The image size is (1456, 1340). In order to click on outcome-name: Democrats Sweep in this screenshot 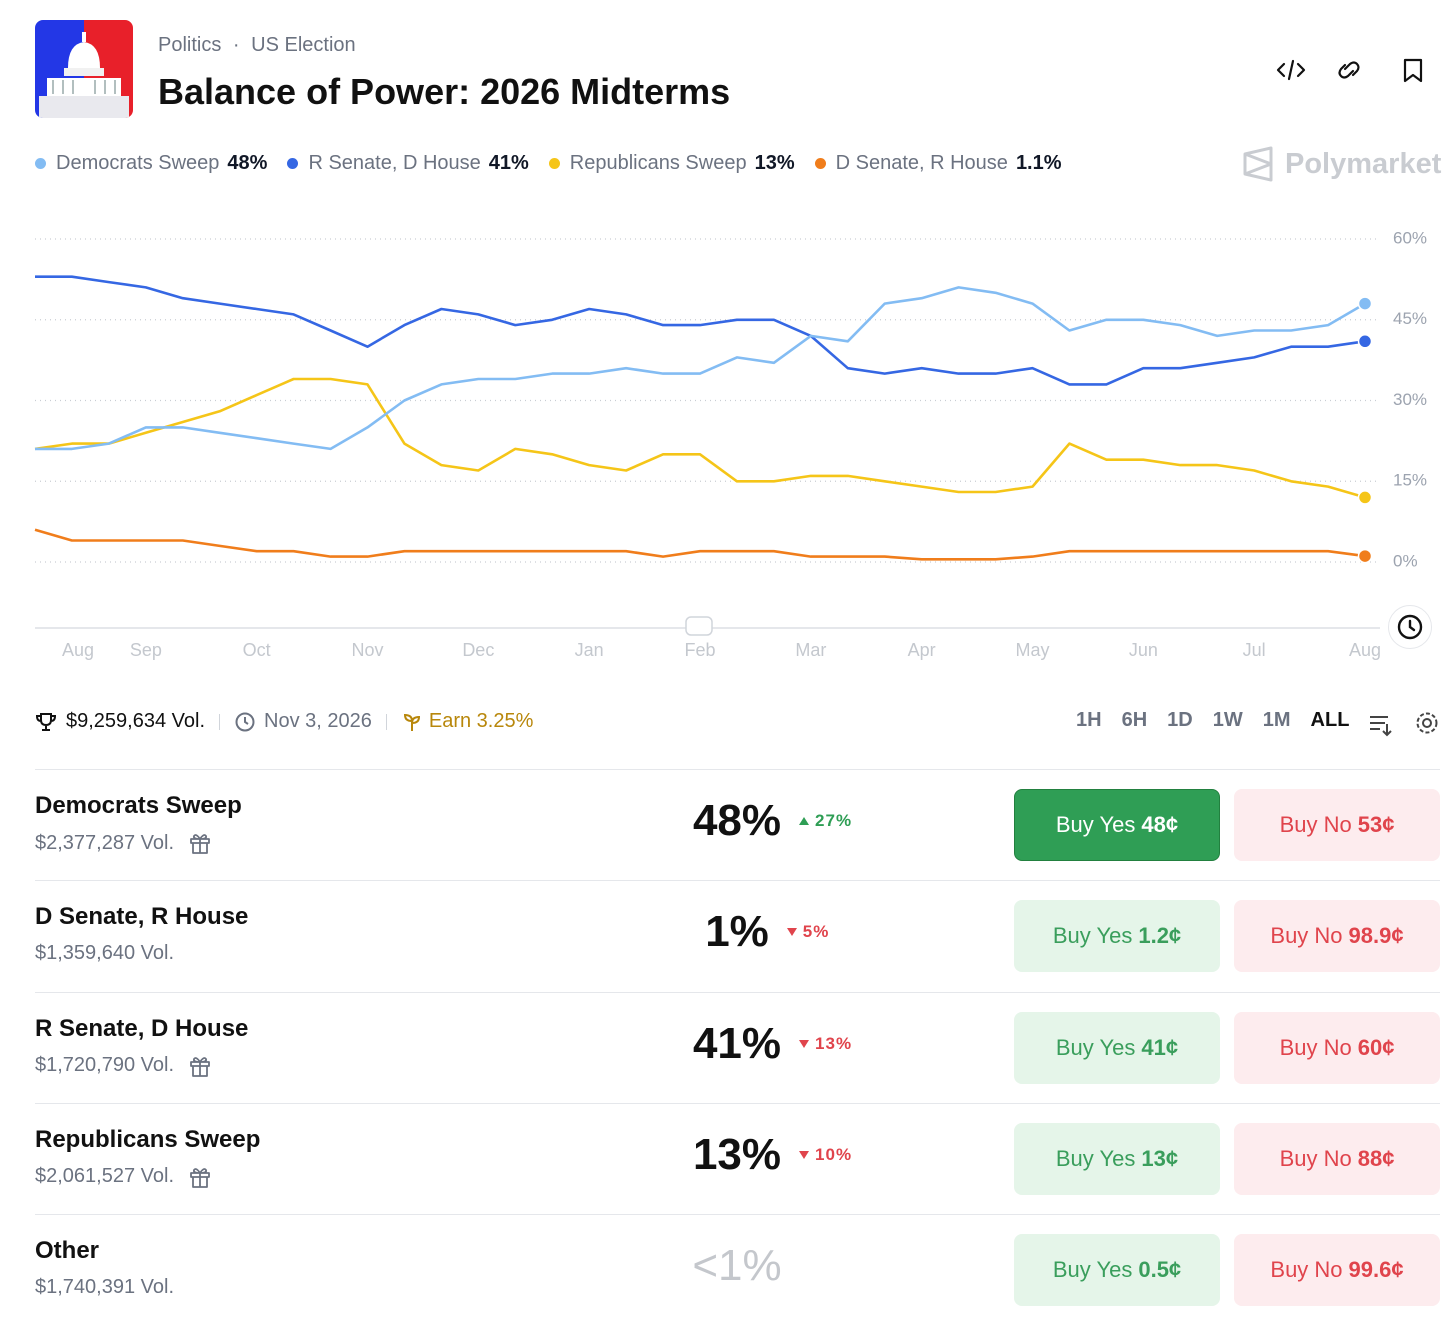, I will do `click(138, 805)`.